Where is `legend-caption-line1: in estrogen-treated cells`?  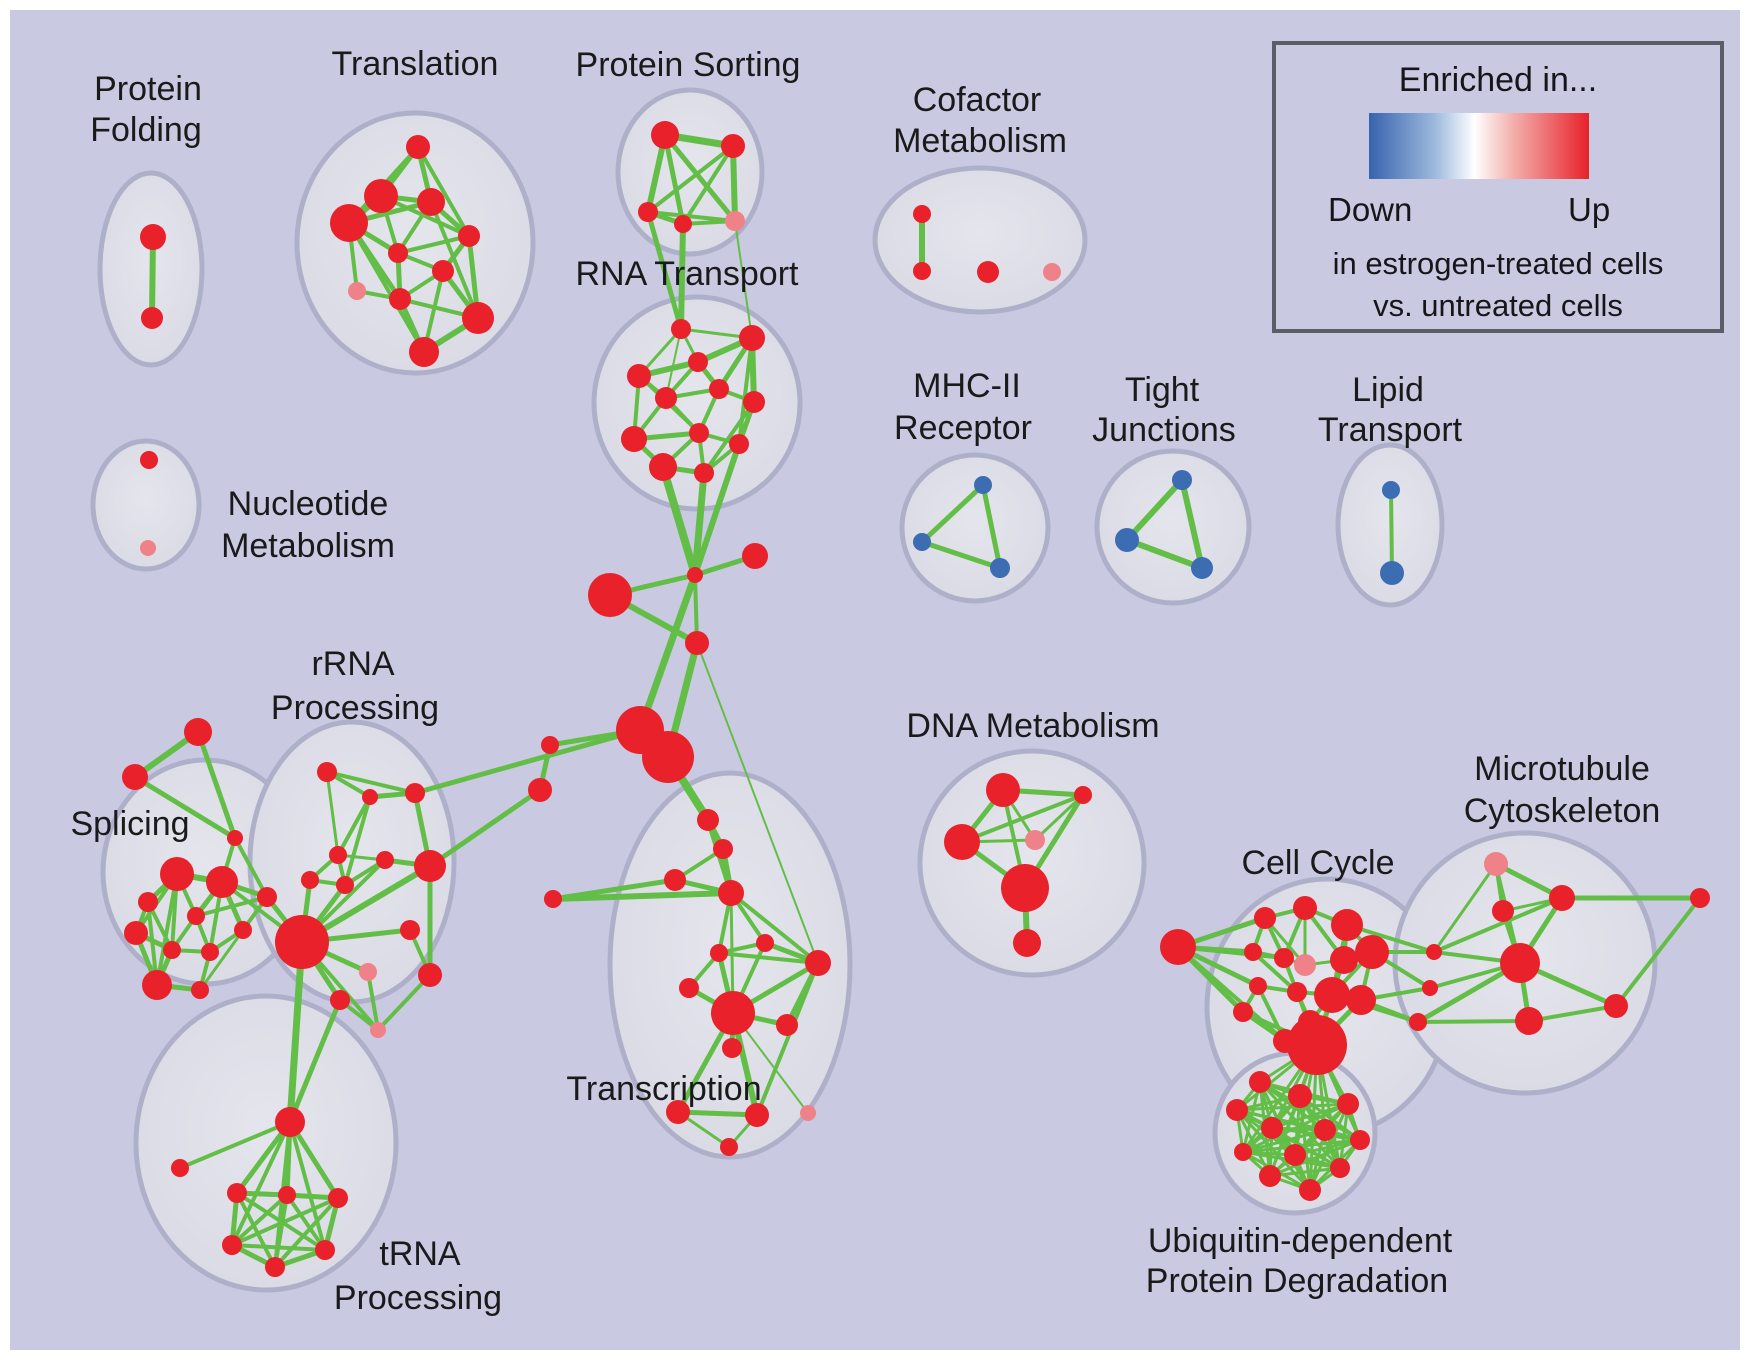
legend-caption-line1: in estrogen-treated cells is located at coordinates (1498, 263).